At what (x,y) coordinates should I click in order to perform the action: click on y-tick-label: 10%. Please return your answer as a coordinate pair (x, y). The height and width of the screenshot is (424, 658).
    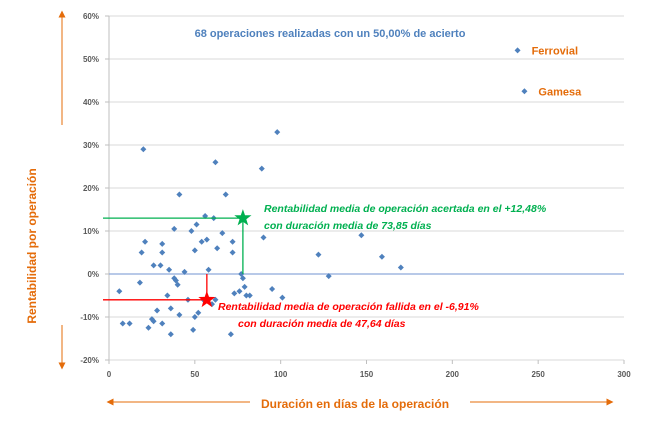
    Looking at the image, I should click on (91, 231).